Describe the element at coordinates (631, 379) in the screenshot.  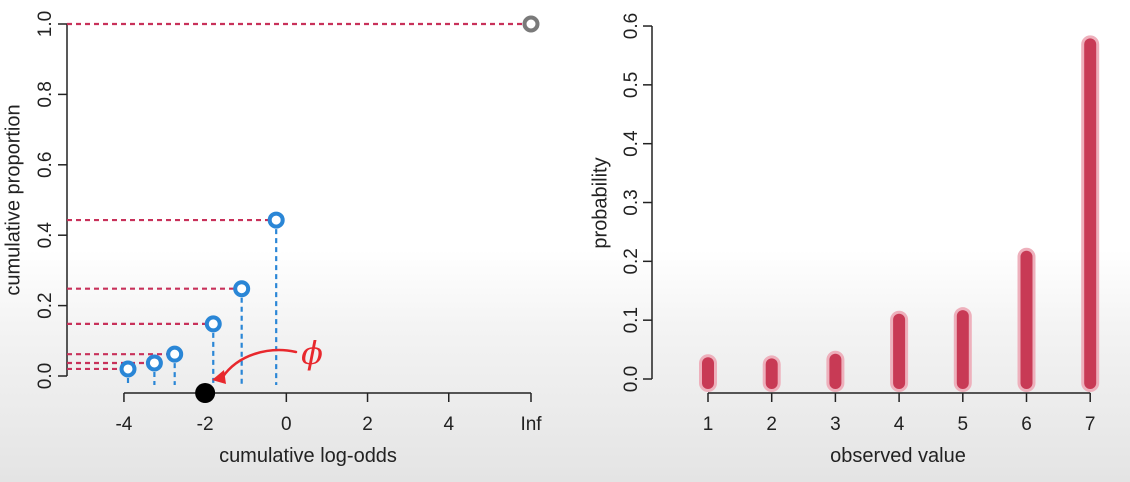
I see `right-y-tick-label: 0.0` at that location.